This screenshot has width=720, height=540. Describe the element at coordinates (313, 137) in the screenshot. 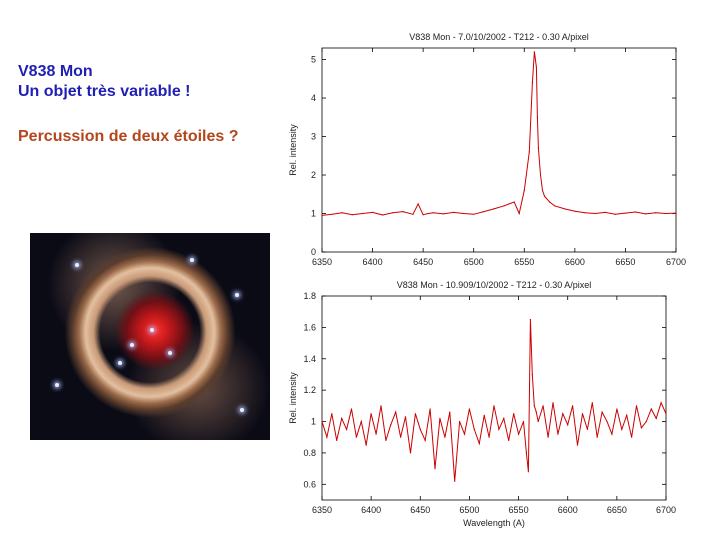

I see `y-tick-label: 3` at that location.